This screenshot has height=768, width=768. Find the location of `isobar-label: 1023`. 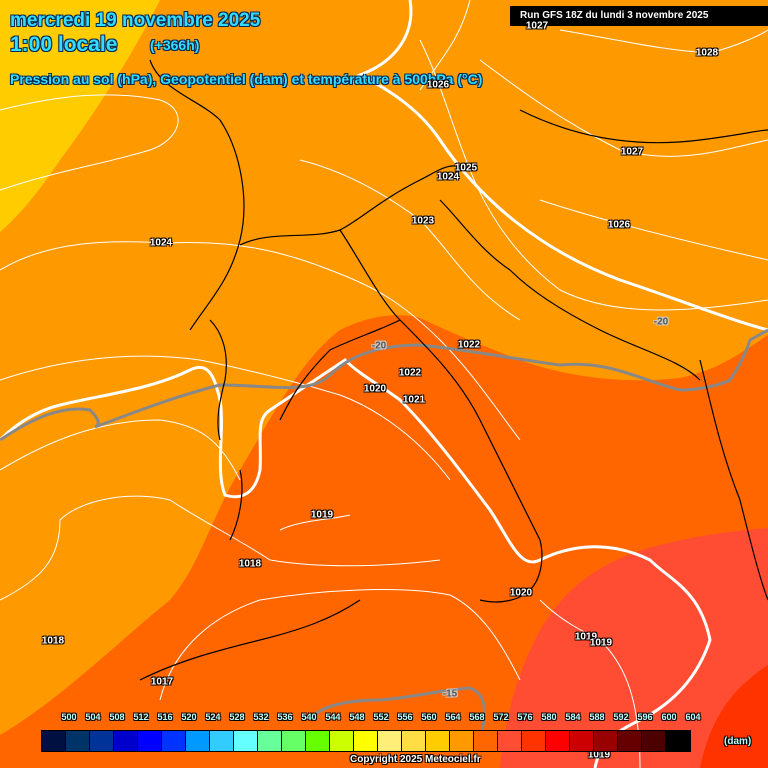

isobar-label: 1023 is located at coordinates (423, 221).